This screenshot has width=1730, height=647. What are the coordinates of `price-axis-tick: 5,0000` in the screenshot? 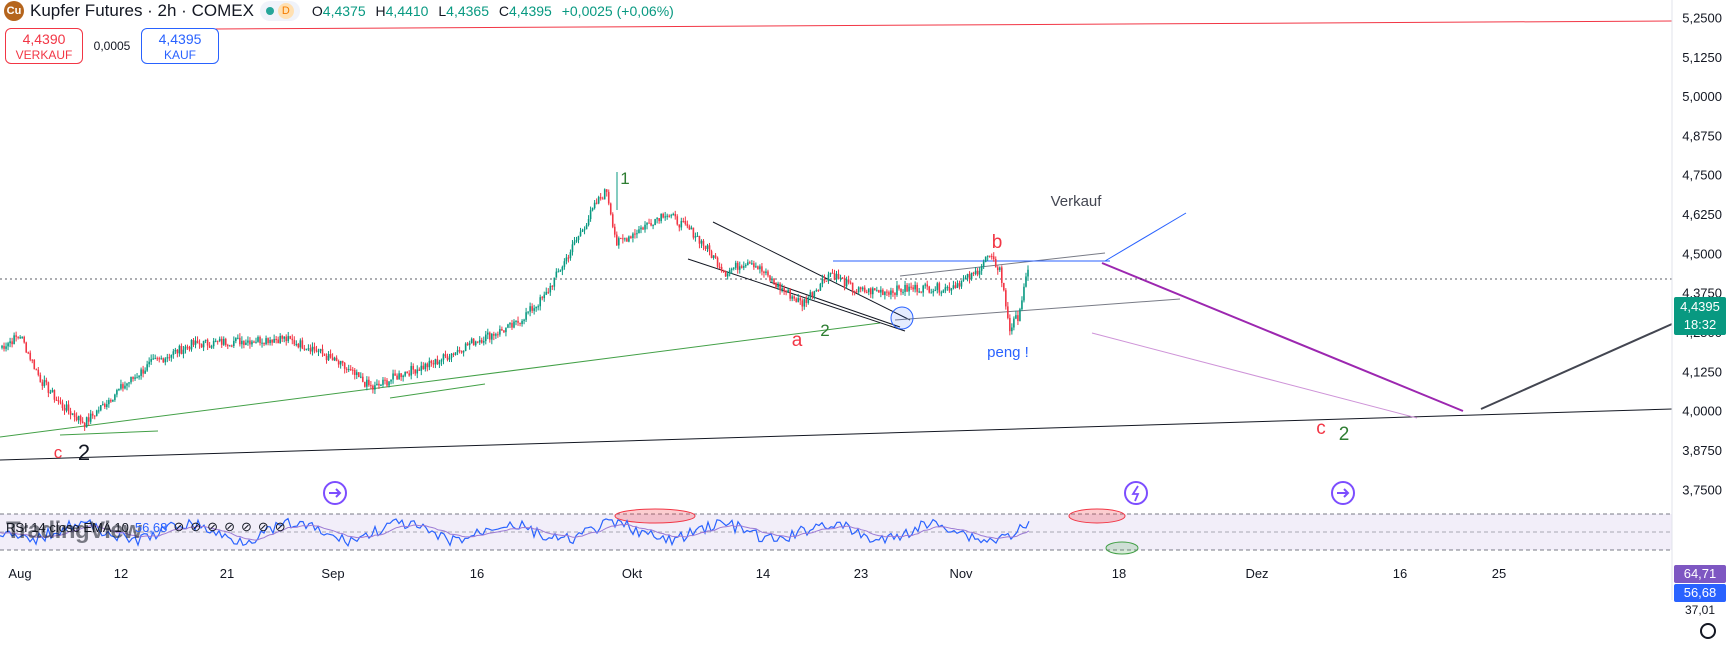 It's located at (1702, 96).